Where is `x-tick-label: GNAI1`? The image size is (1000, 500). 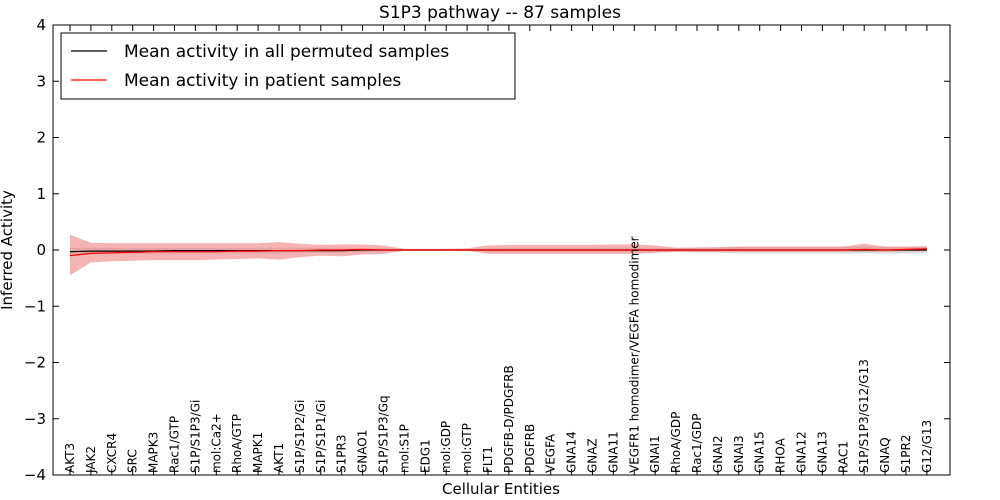 x-tick-label: GNAI1 is located at coordinates (655, 454).